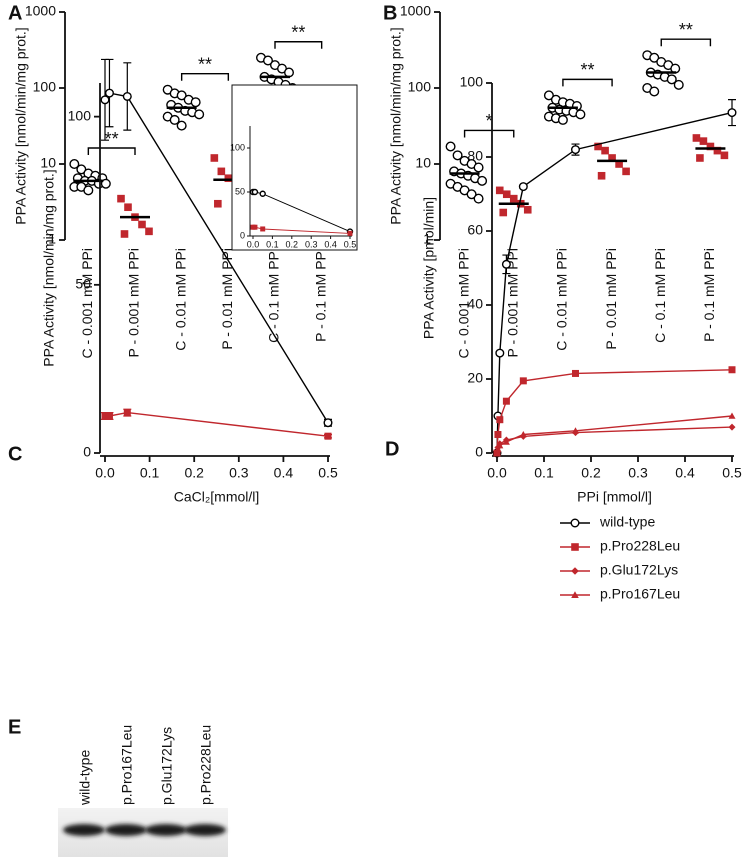 This screenshot has height=857, width=743. Describe the element at coordinates (475, 378) in the screenshot. I see `y-tick-label: 20` at that location.